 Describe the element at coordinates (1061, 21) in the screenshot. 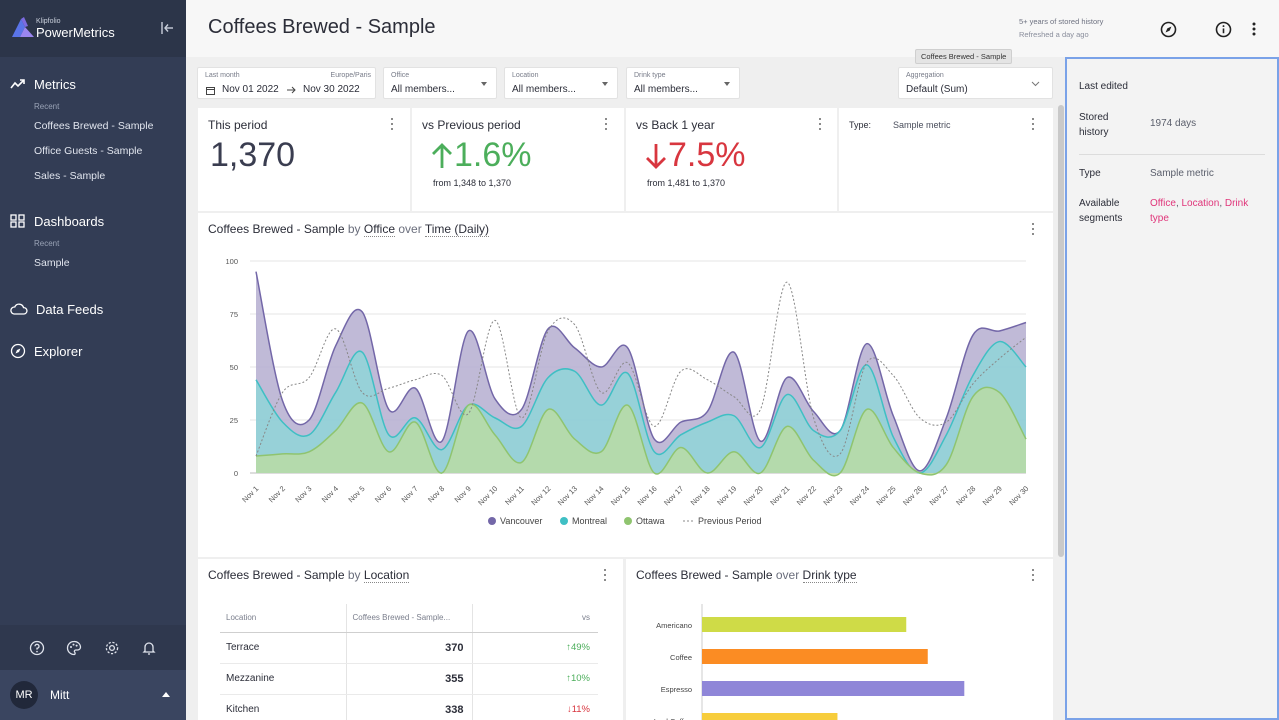

I see `history-info: 5+ years of stored history` at that location.